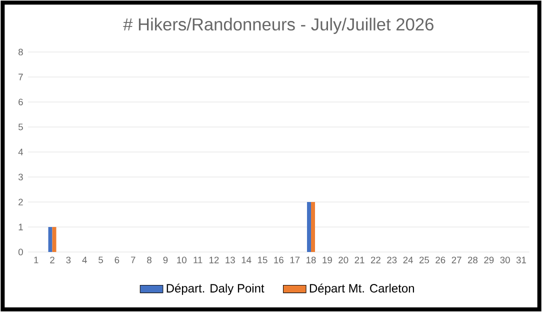 The width and height of the screenshot is (542, 312). I want to click on legend-label: Départ. Daly Point, so click(215, 289).